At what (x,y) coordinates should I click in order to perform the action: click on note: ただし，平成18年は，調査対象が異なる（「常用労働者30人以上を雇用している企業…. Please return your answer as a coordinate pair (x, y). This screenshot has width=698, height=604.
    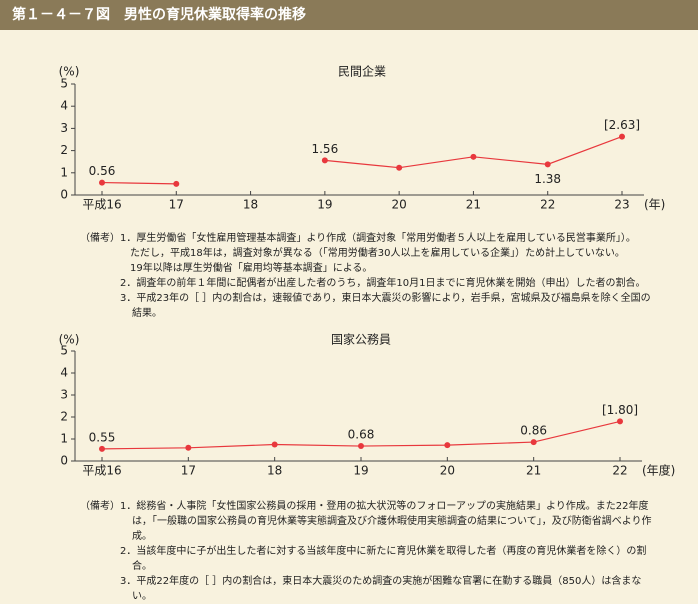
    Looking at the image, I should click on (372, 253).